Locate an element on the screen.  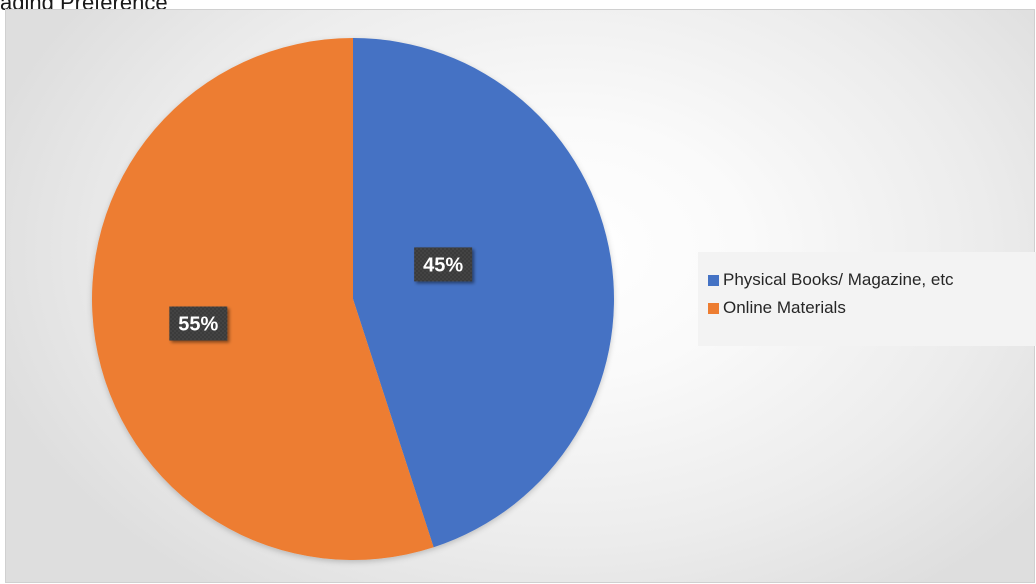
data-label-online-materials: 55% is located at coordinates (198, 323).